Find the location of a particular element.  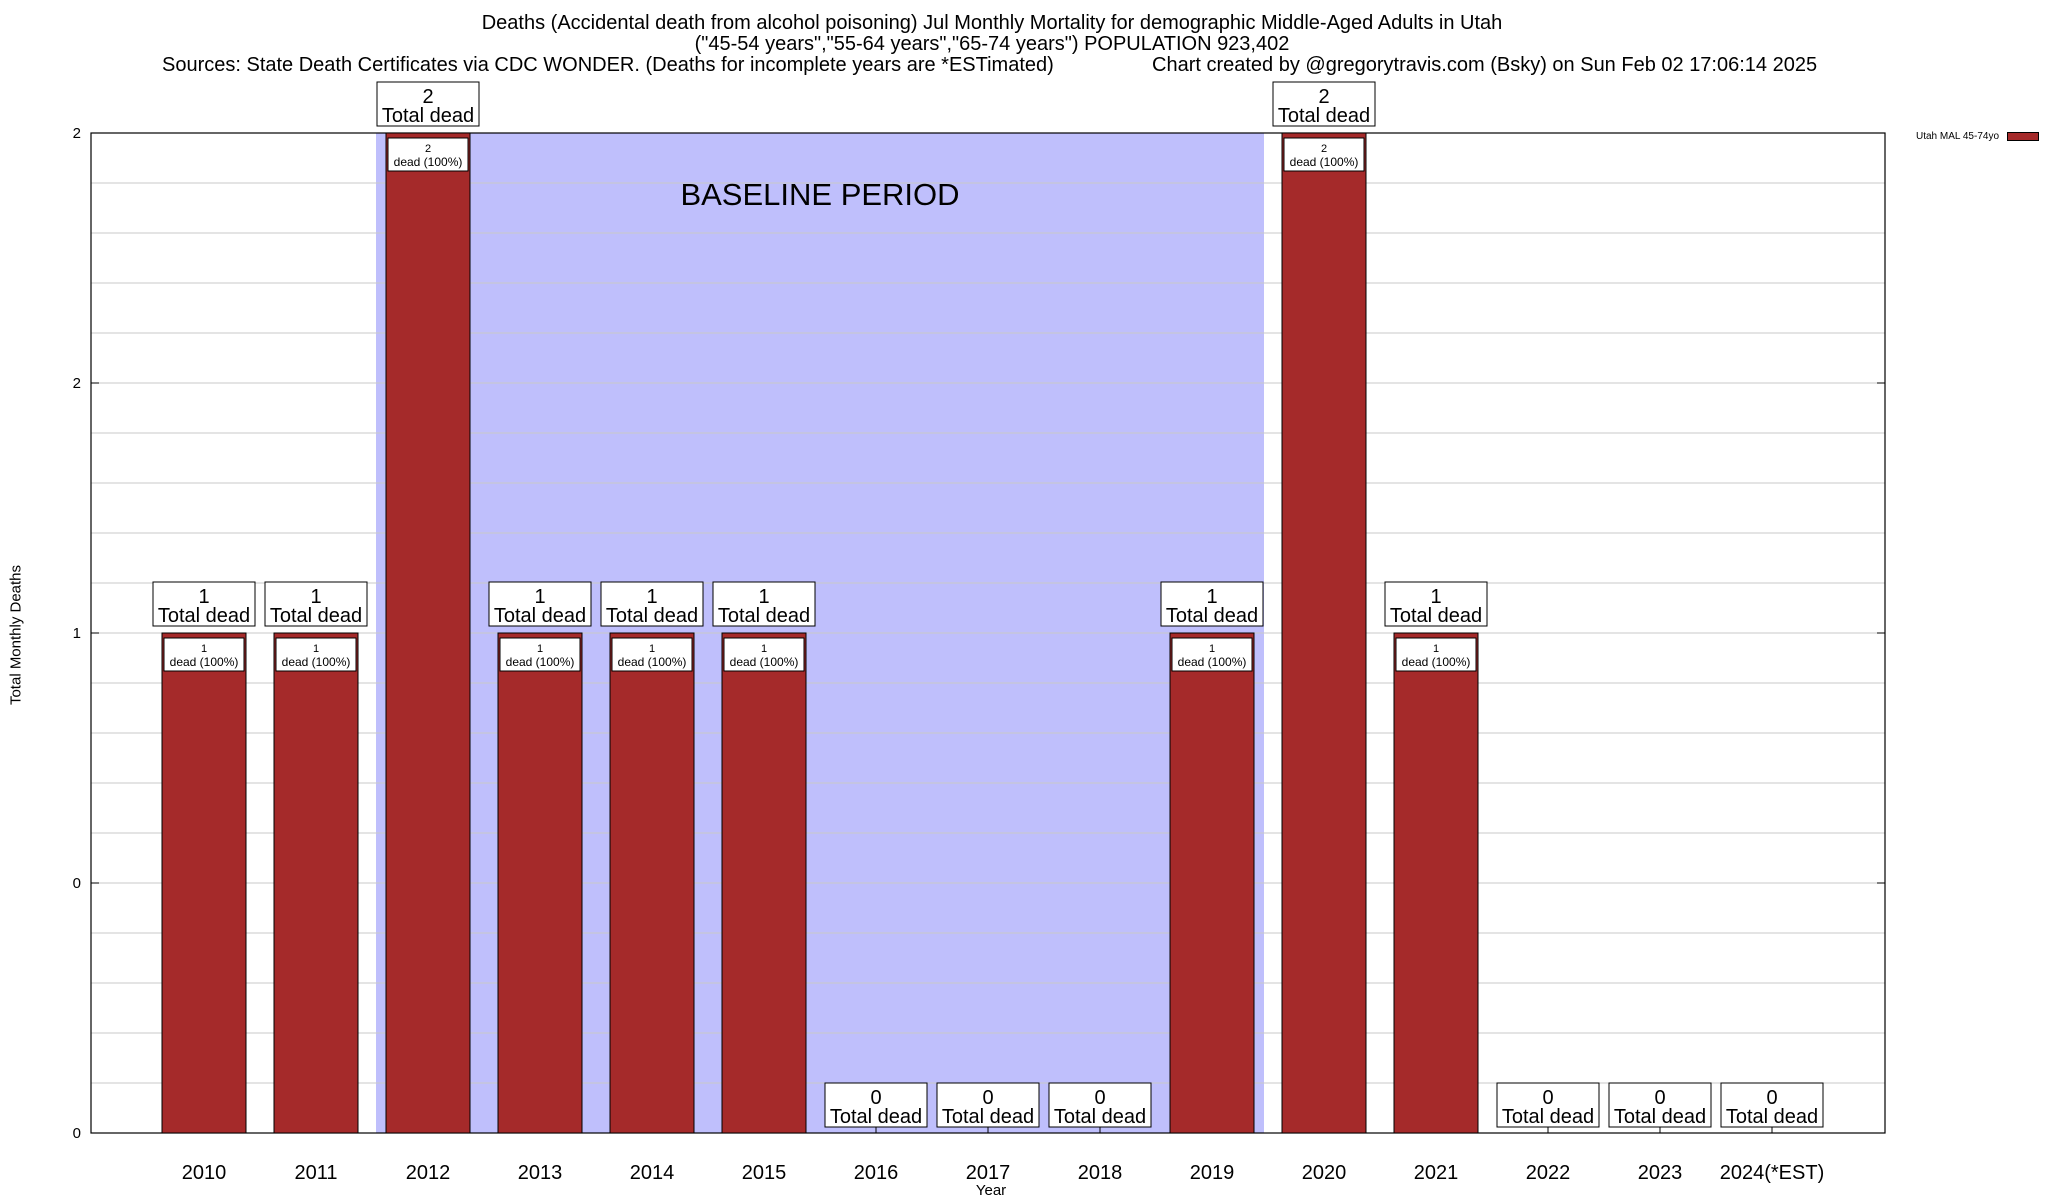

x-tick-label: 2011 is located at coordinates (315, 1173).